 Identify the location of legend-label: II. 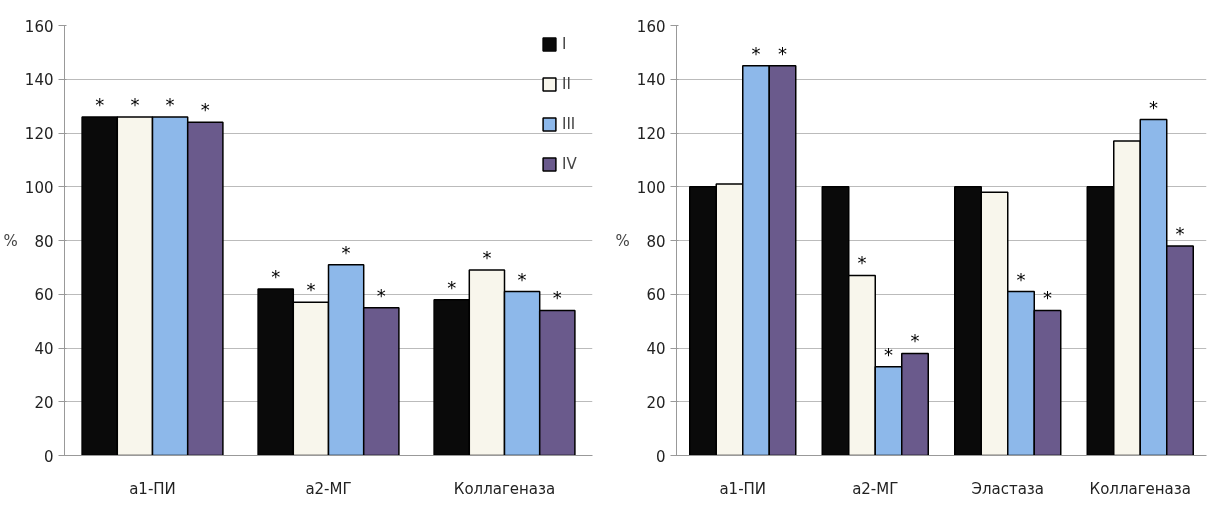
(567, 84).